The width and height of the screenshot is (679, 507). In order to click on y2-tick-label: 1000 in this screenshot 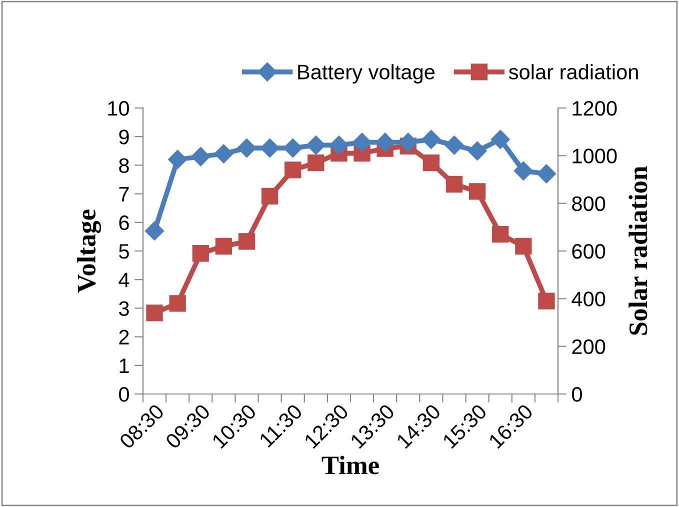, I will do `click(594, 156)`.